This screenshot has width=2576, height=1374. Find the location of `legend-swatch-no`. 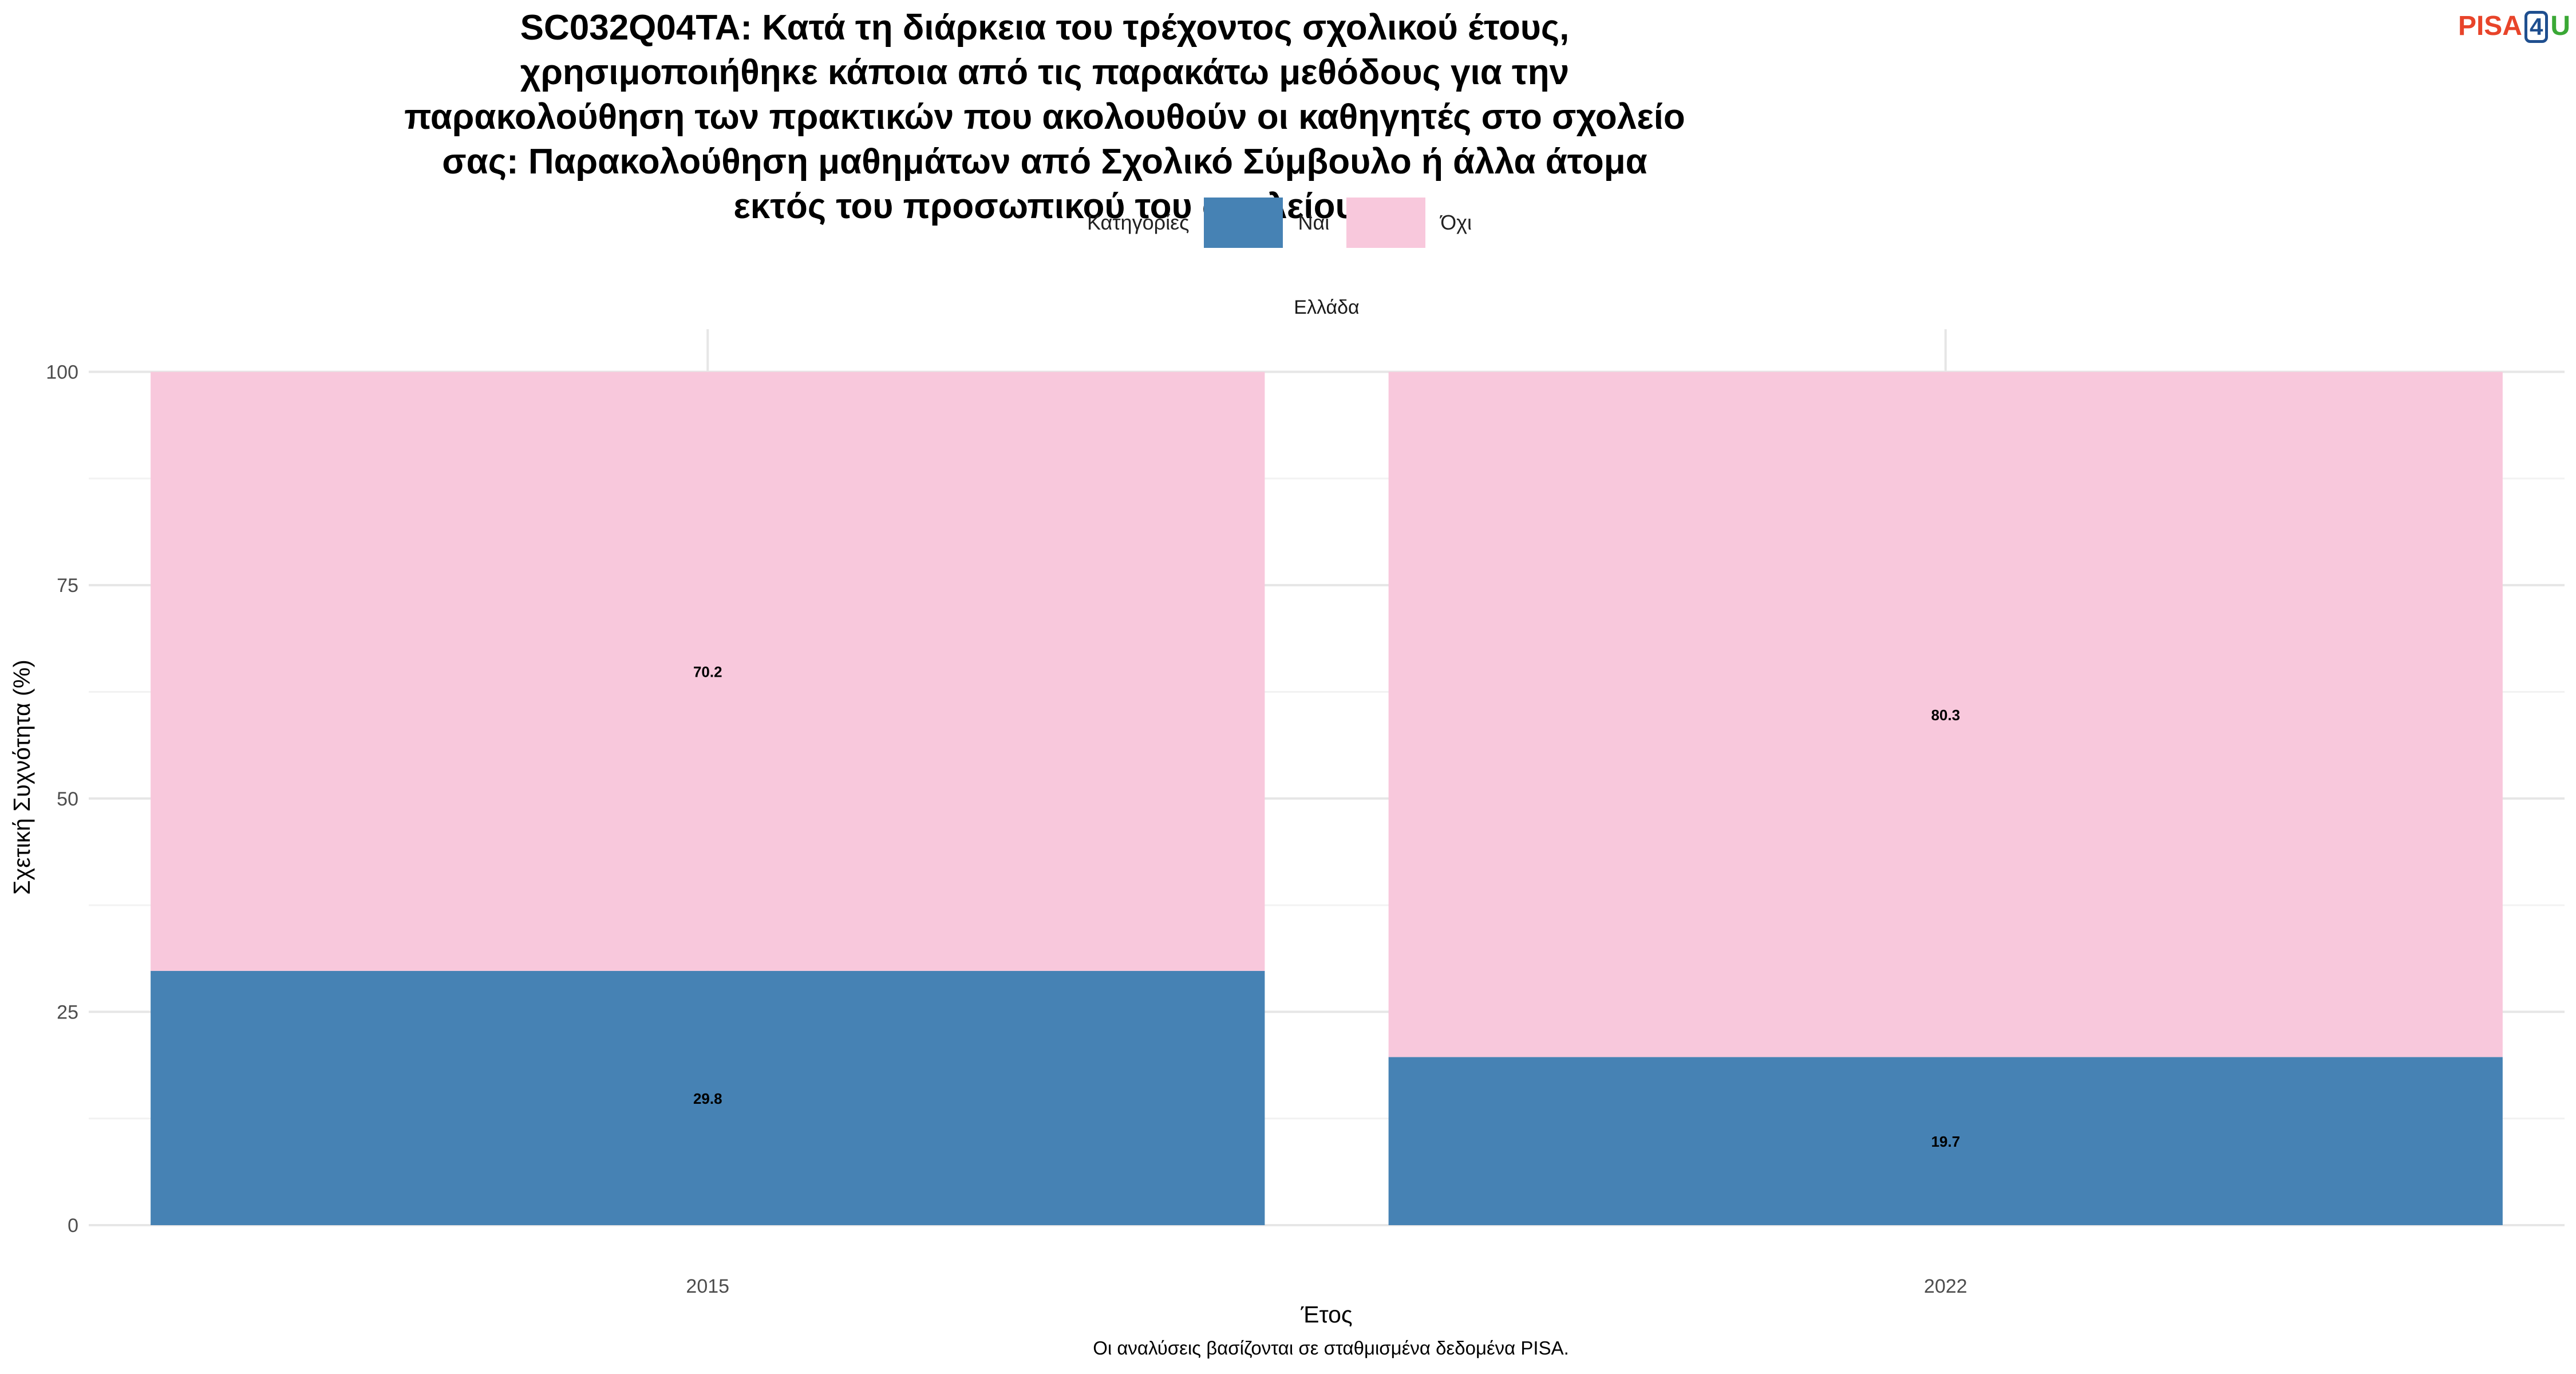

legend-swatch-no is located at coordinates (1386, 223).